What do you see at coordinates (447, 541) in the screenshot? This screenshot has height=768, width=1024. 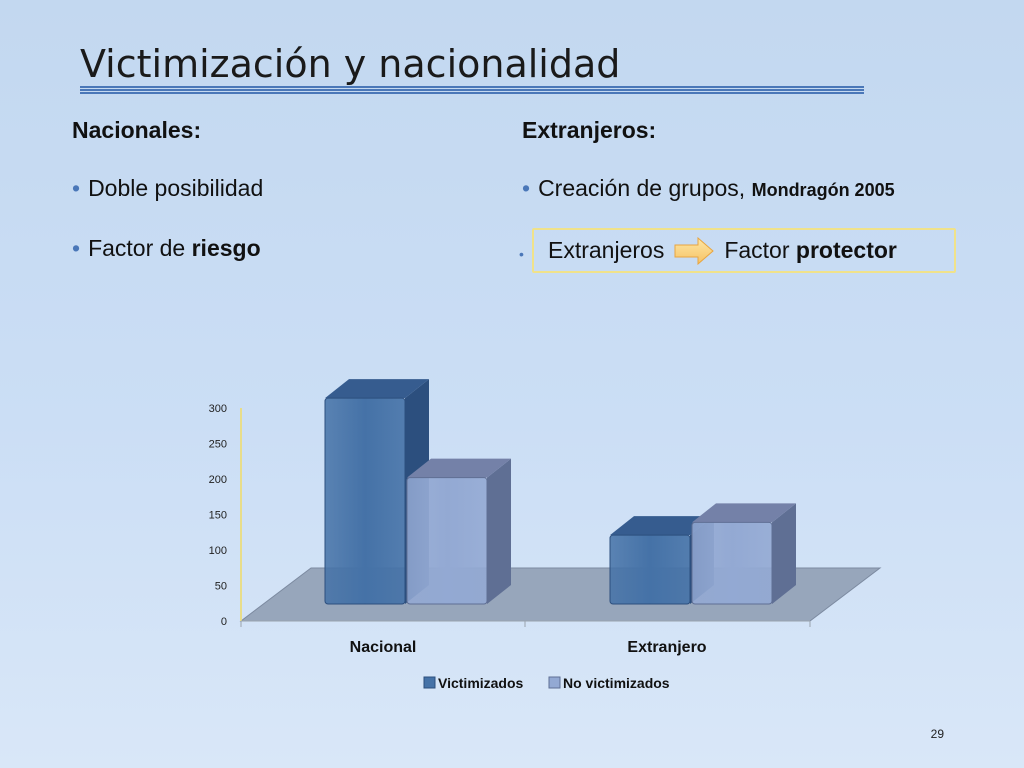 I see `bar-no-victimizados-nacional` at bounding box center [447, 541].